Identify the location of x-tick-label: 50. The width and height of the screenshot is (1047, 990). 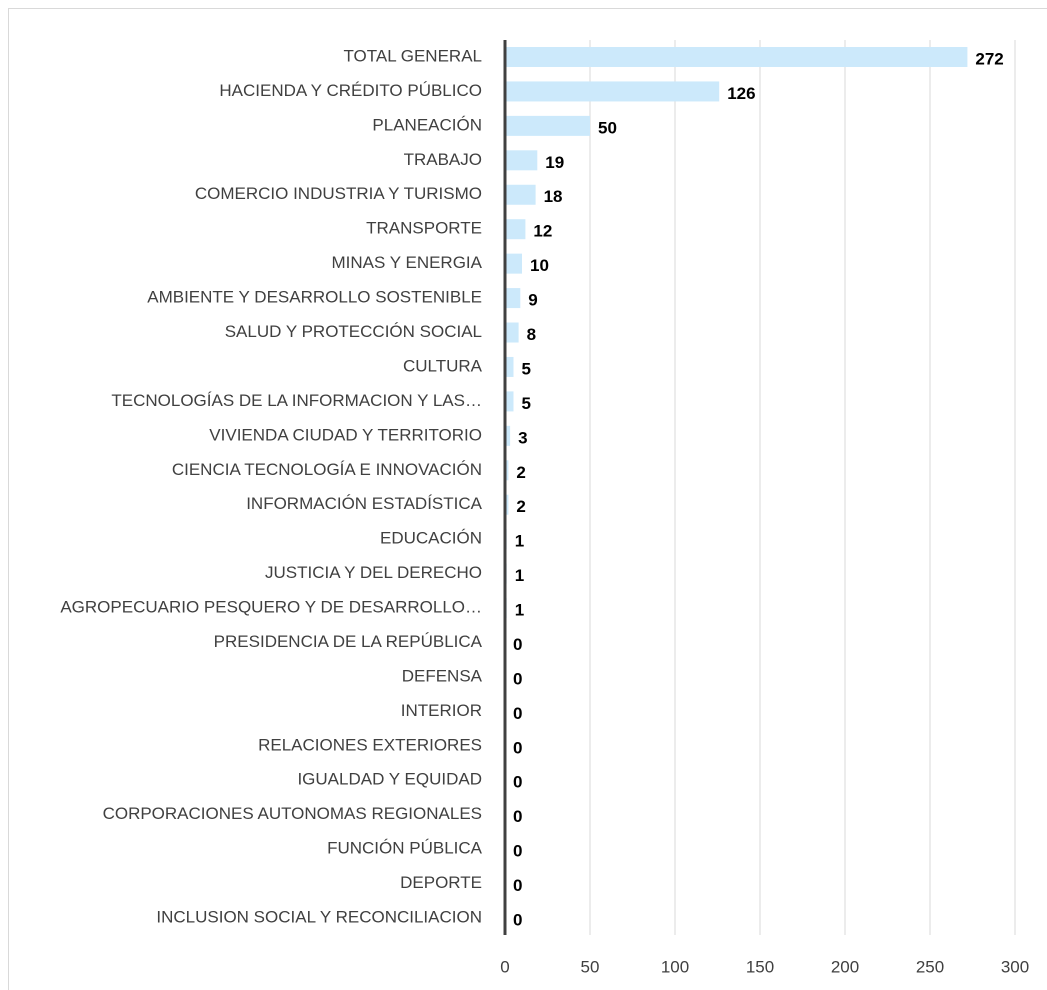
(590, 966).